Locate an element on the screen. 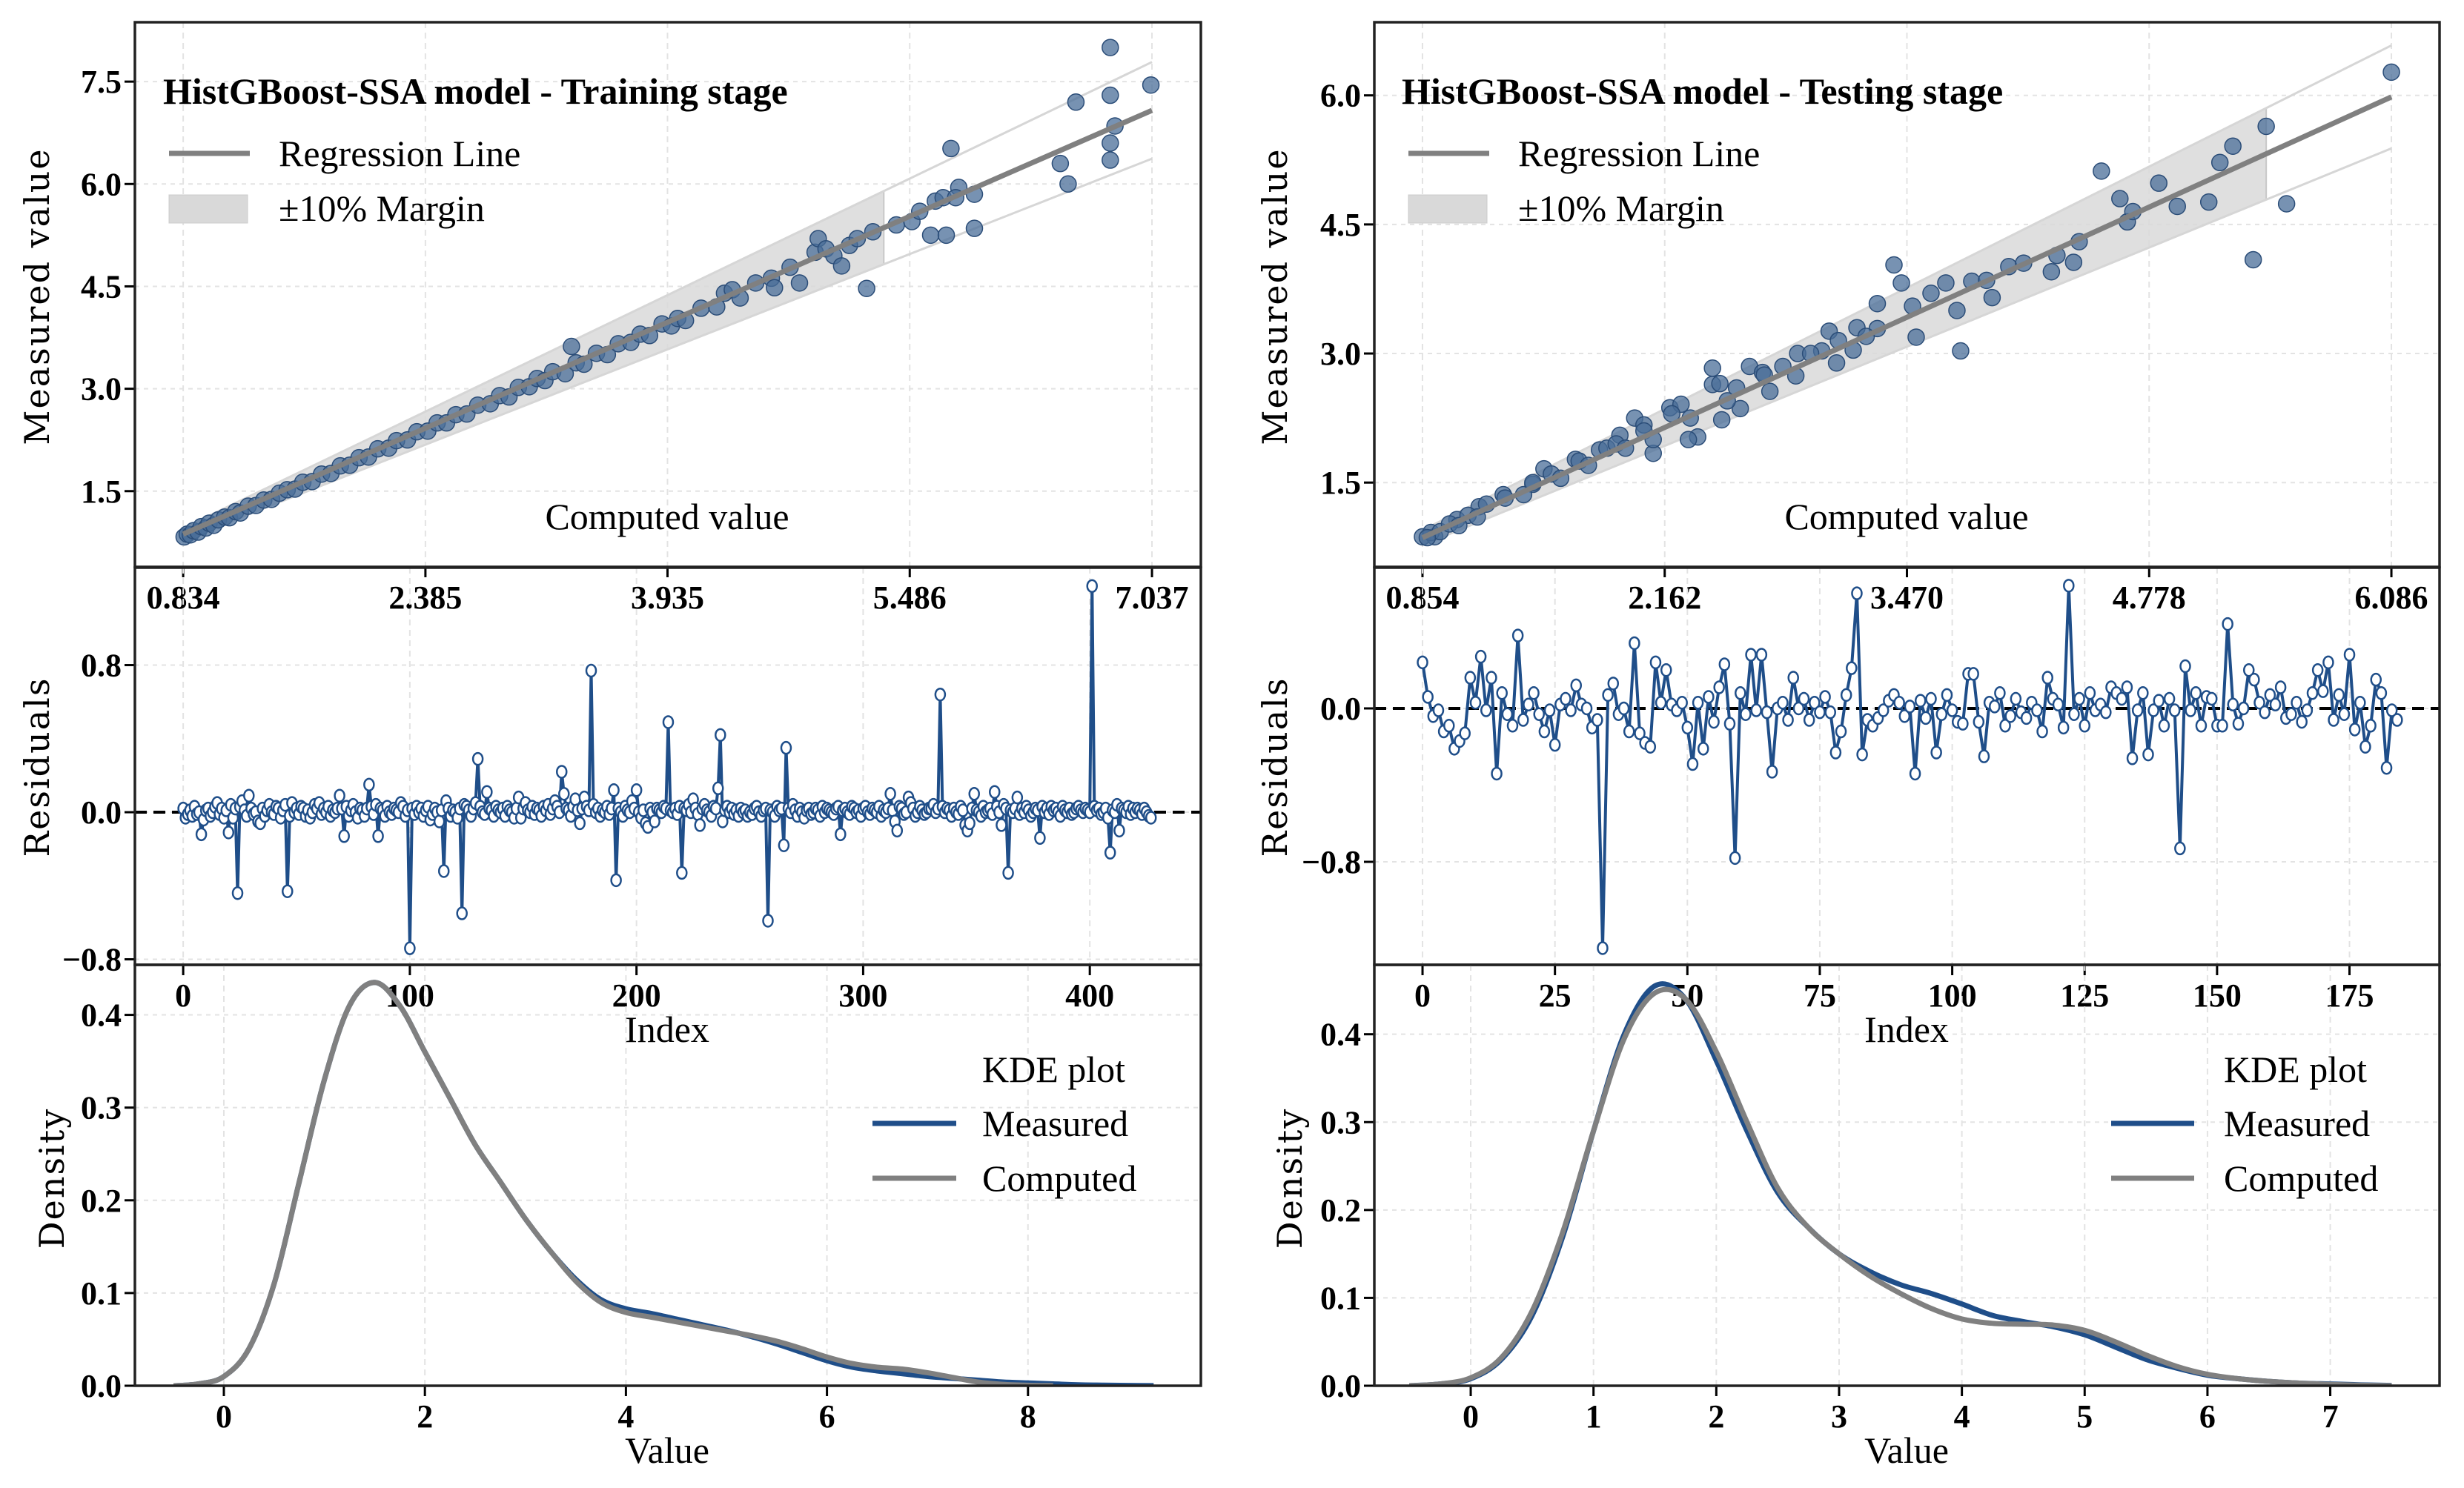  margin-boundary-line is located at coordinates (667, 349).